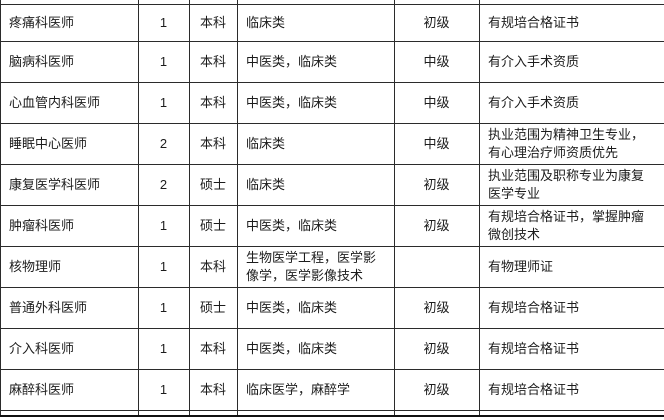 The image size is (664, 420). What do you see at coordinates (69, 143) in the screenshot?
I see `cell-position: 睡眠中心医师` at bounding box center [69, 143].